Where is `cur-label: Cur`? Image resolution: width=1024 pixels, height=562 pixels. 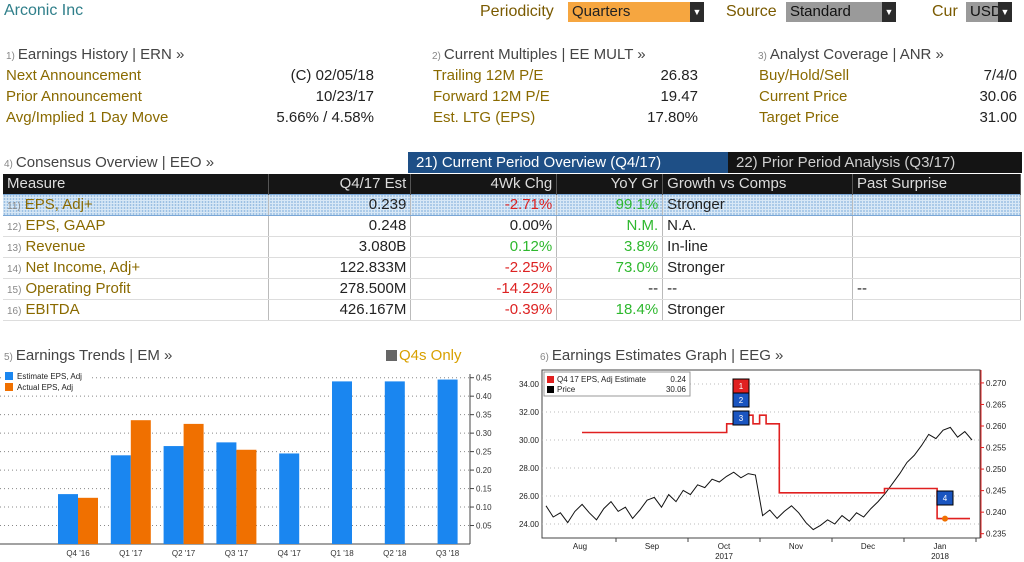 cur-label: Cur is located at coordinates (945, 11).